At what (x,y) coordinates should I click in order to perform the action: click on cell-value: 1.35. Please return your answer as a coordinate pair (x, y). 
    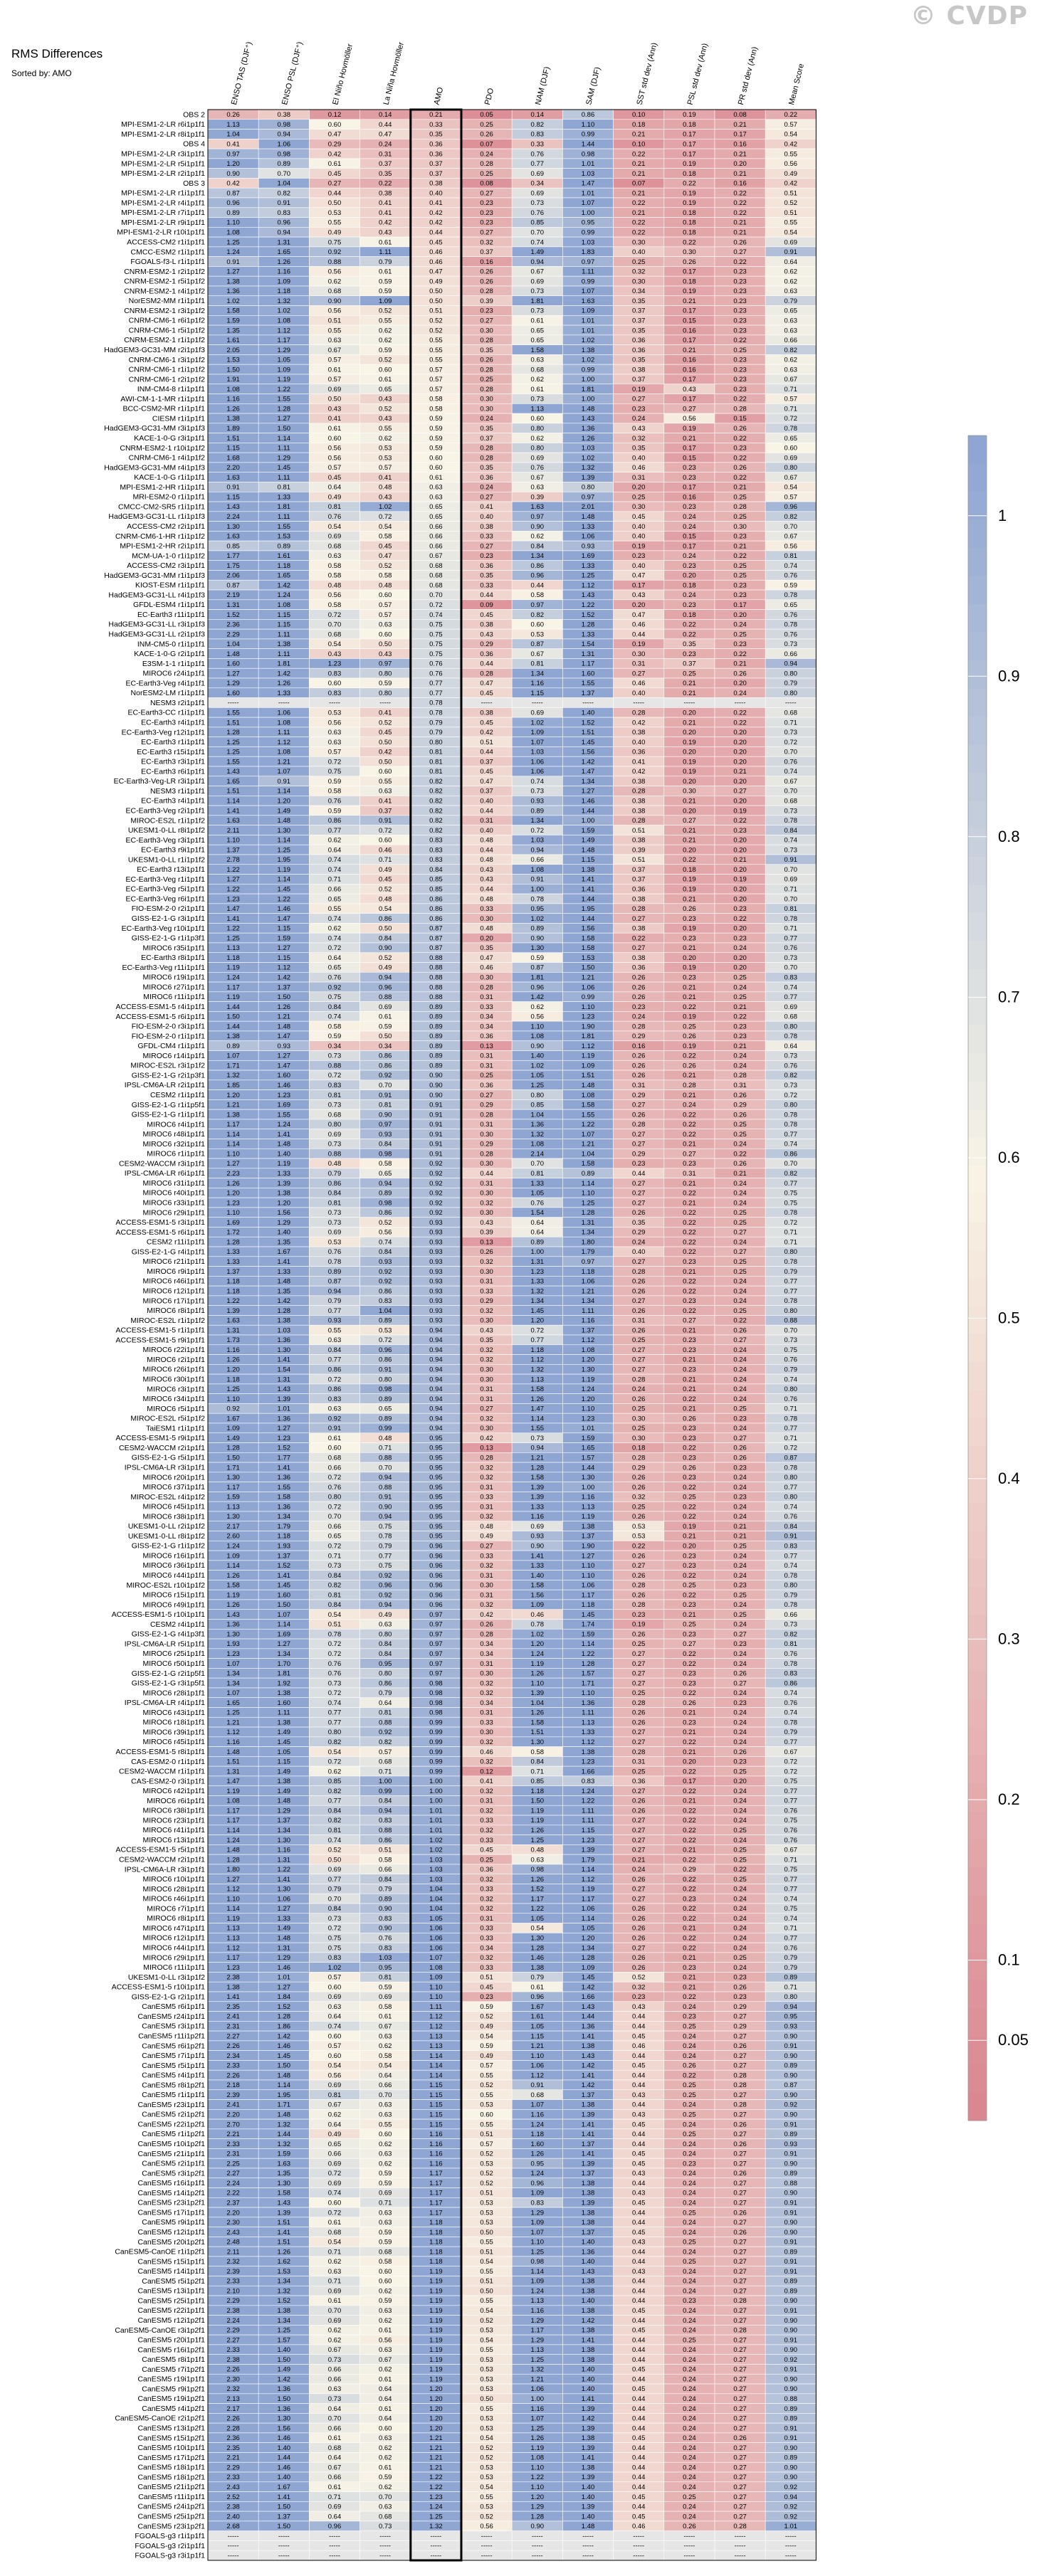
    Looking at the image, I should click on (284, 1242).